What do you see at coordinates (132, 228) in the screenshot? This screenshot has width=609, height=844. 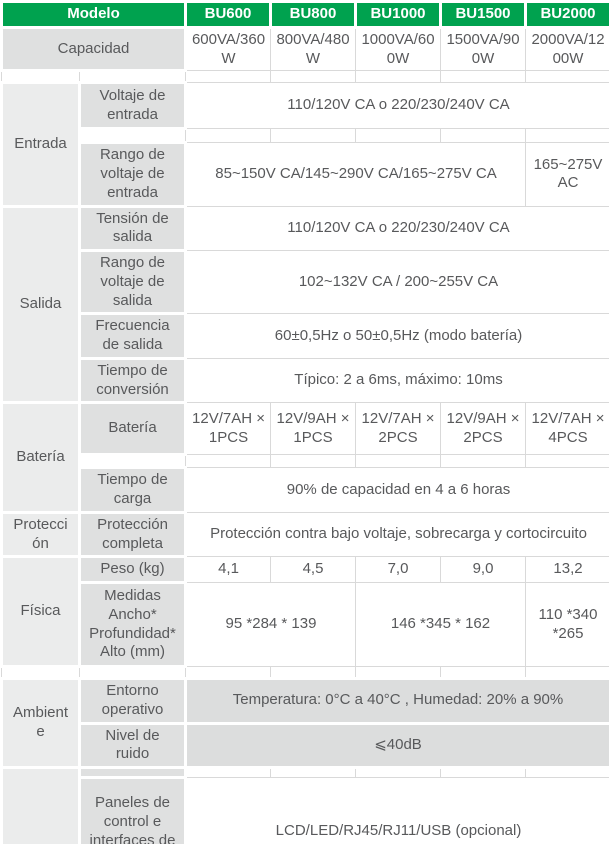 I see `label-cell-tension-salida: Tensión de salida` at bounding box center [132, 228].